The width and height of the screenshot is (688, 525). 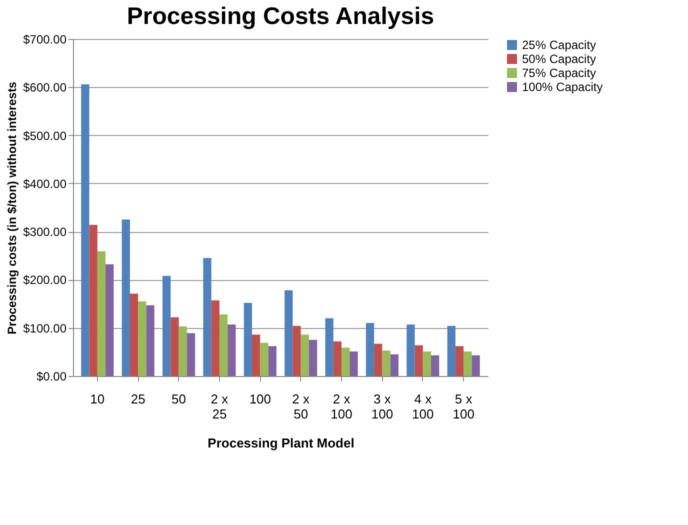 I want to click on chart-title: Processing Costs Analysis, so click(x=280, y=16).